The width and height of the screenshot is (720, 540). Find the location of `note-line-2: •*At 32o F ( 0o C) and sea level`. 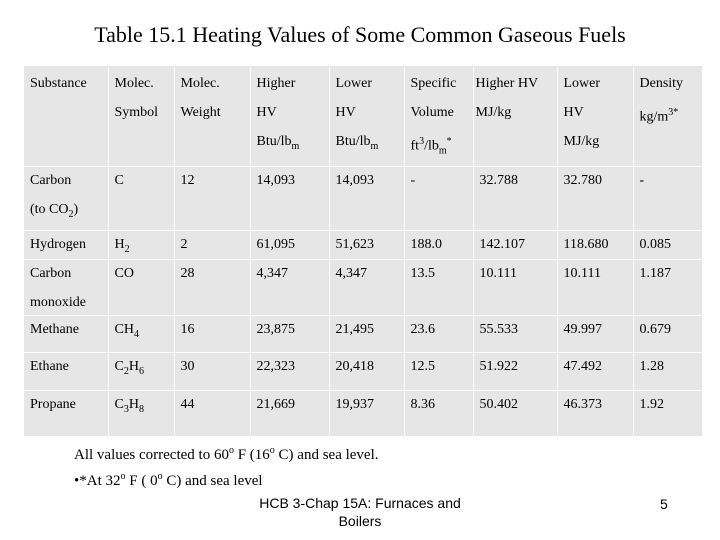

note-line-2: •*At 32o F ( 0o C) and sea level is located at coordinates (168, 480).